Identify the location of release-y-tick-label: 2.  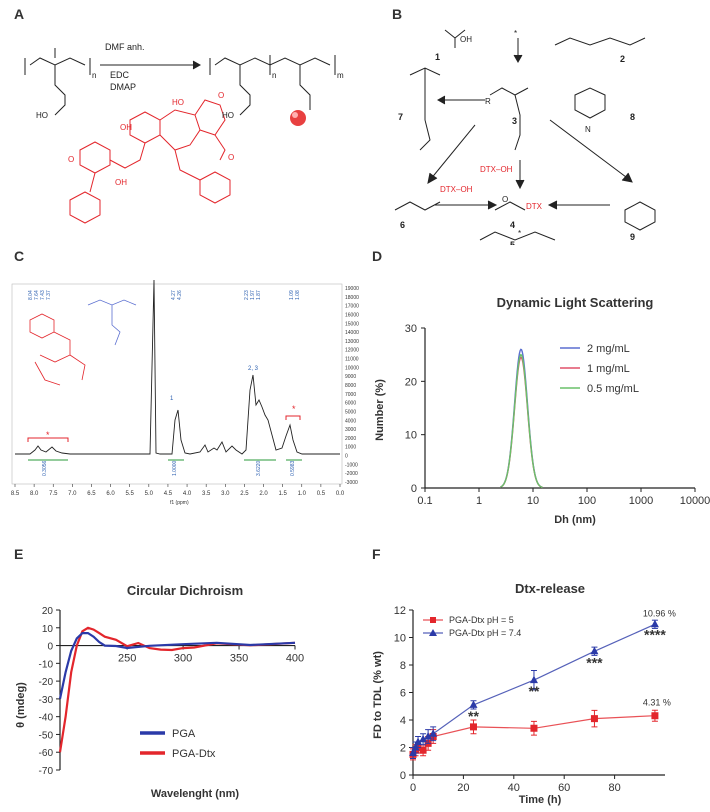
(403, 749).